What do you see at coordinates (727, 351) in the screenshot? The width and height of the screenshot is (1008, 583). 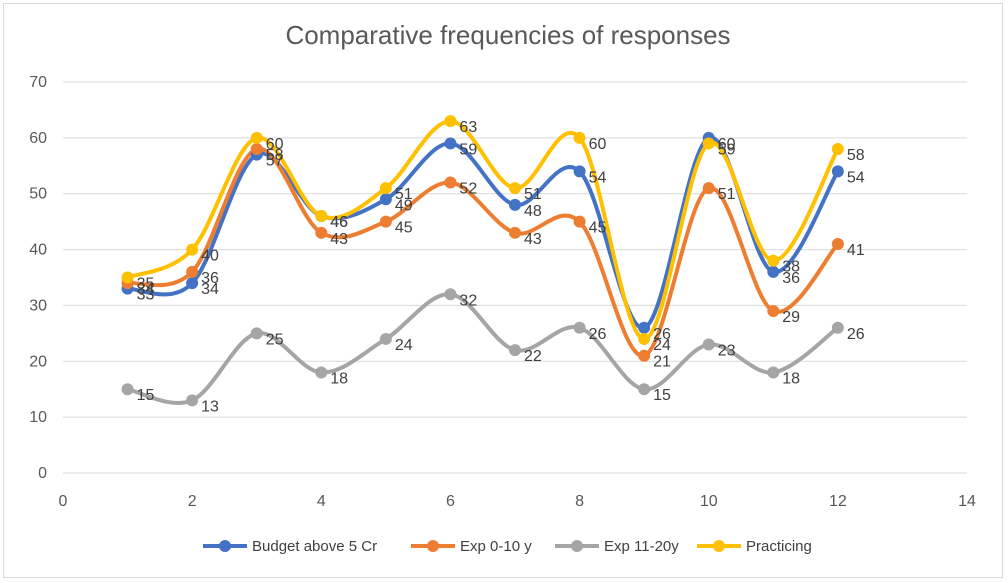 I see `data-label: 23` at bounding box center [727, 351].